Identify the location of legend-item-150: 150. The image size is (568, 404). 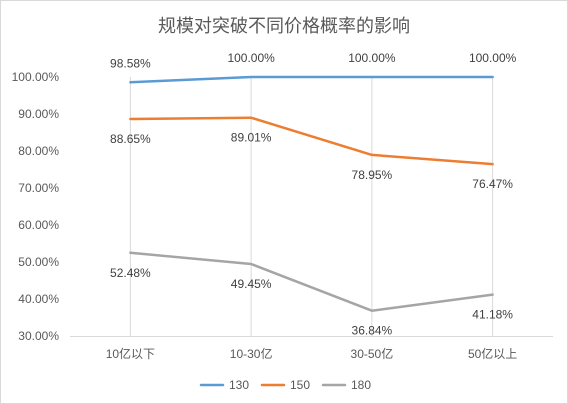
(285, 385).